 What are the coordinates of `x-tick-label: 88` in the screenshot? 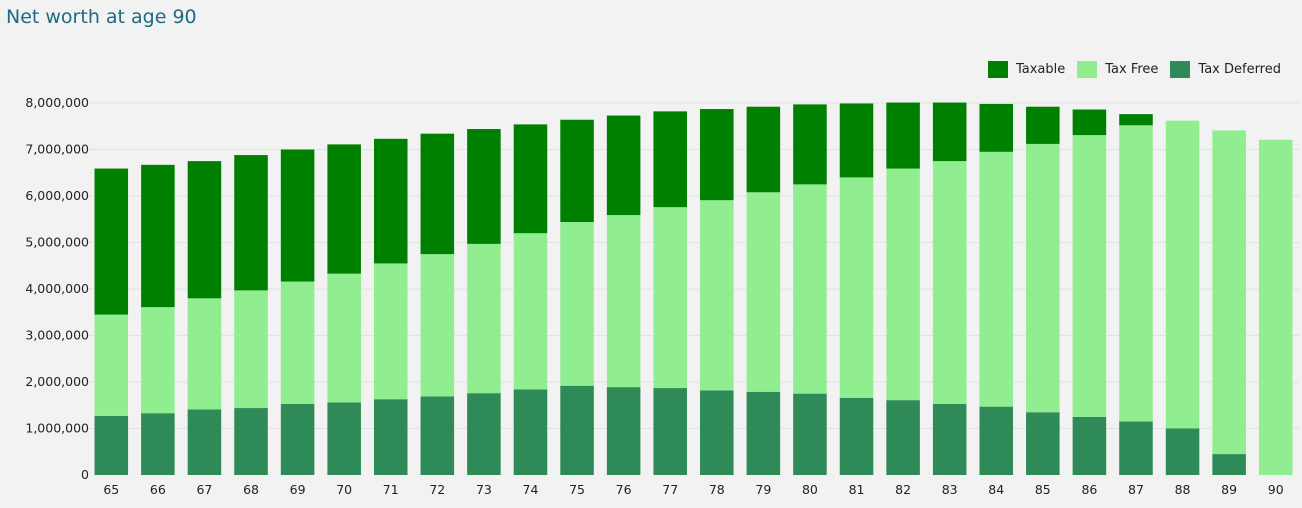 It's located at (1183, 489).